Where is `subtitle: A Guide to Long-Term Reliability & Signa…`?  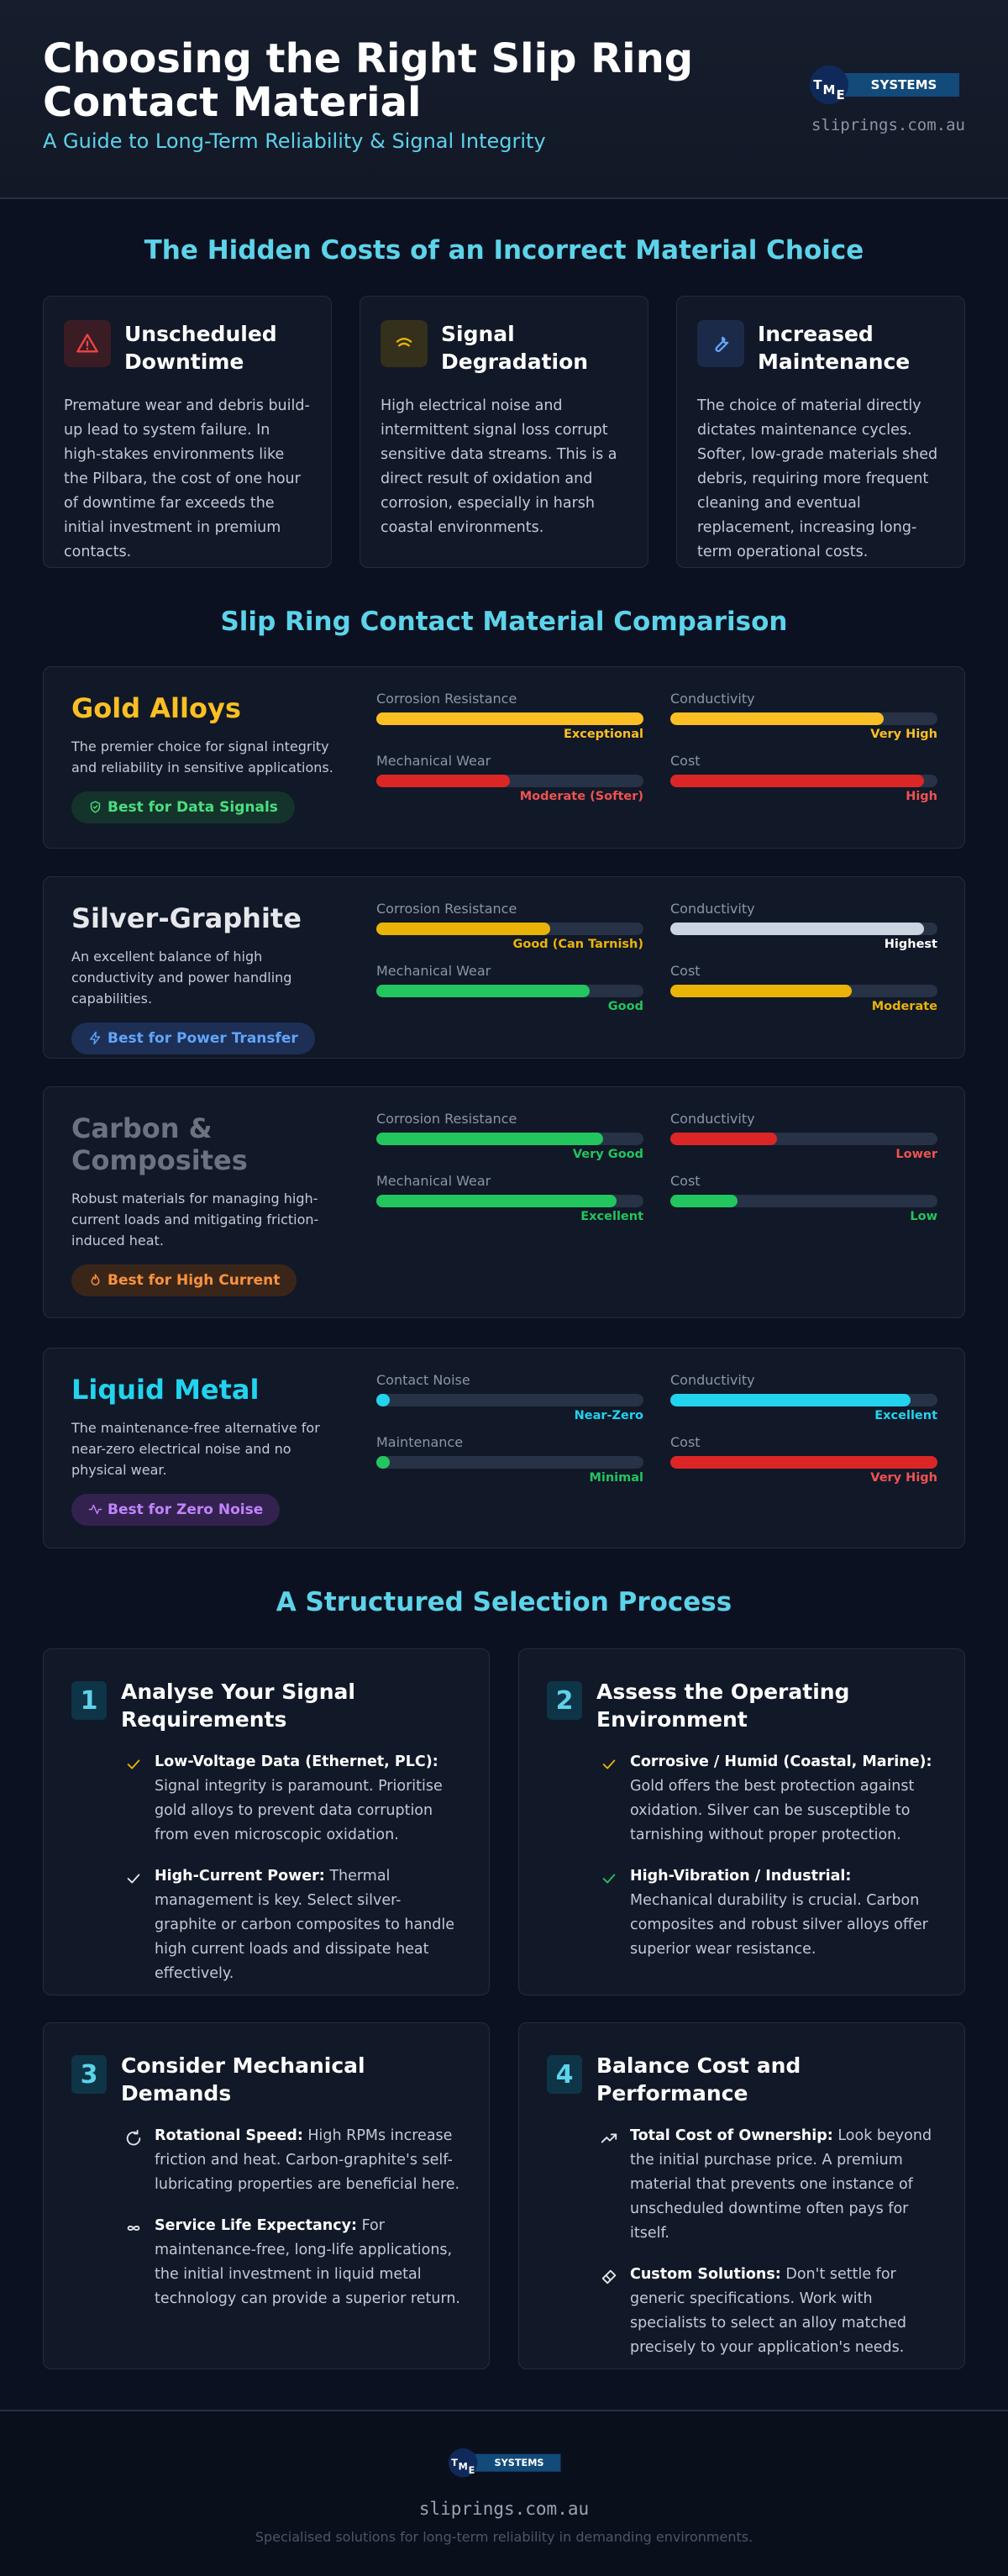
subtitle: A Guide to Long-Term Reliability & Signa… is located at coordinates (294, 141).